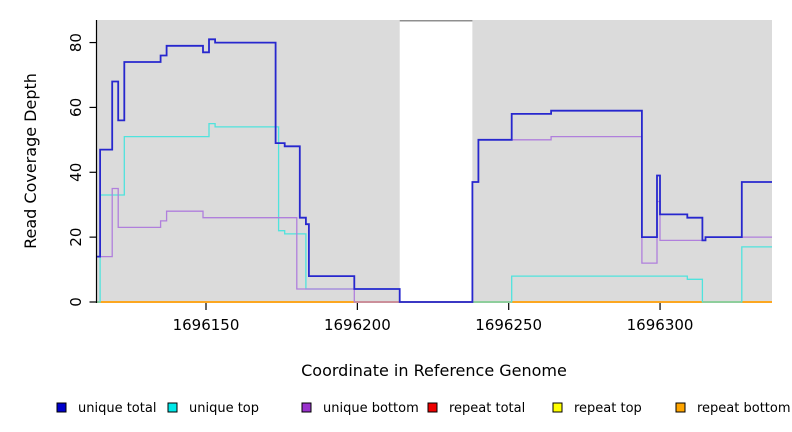 This screenshot has height=432, width=792. I want to click on x-axis-title: Coordinate in Reference Genome, so click(434, 370).